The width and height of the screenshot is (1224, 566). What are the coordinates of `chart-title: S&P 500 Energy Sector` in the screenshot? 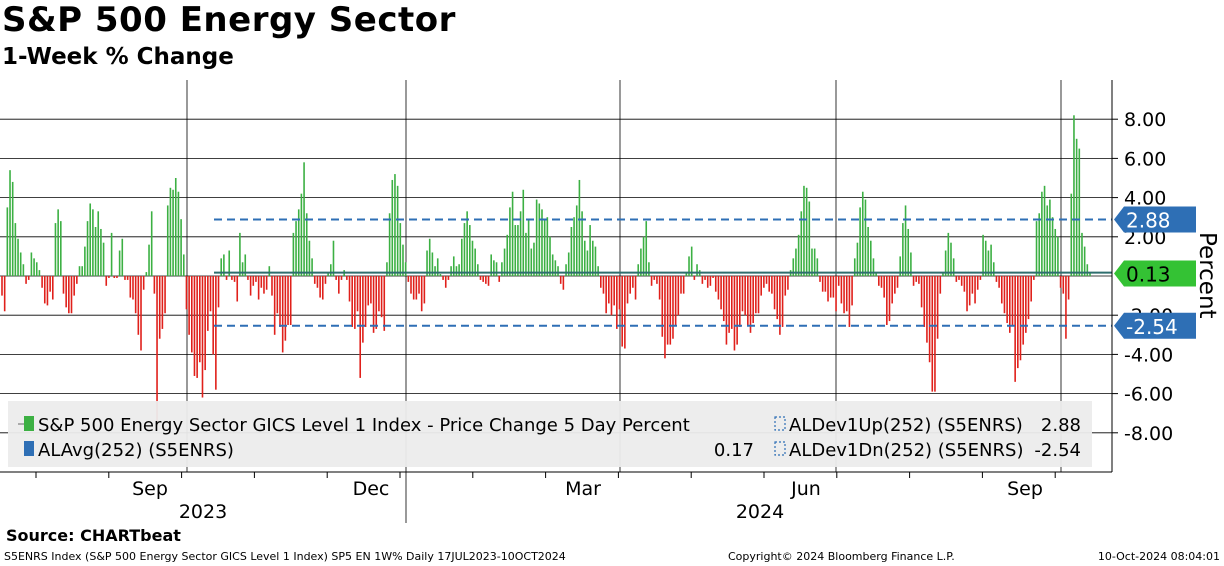 It's located at (229, 20).